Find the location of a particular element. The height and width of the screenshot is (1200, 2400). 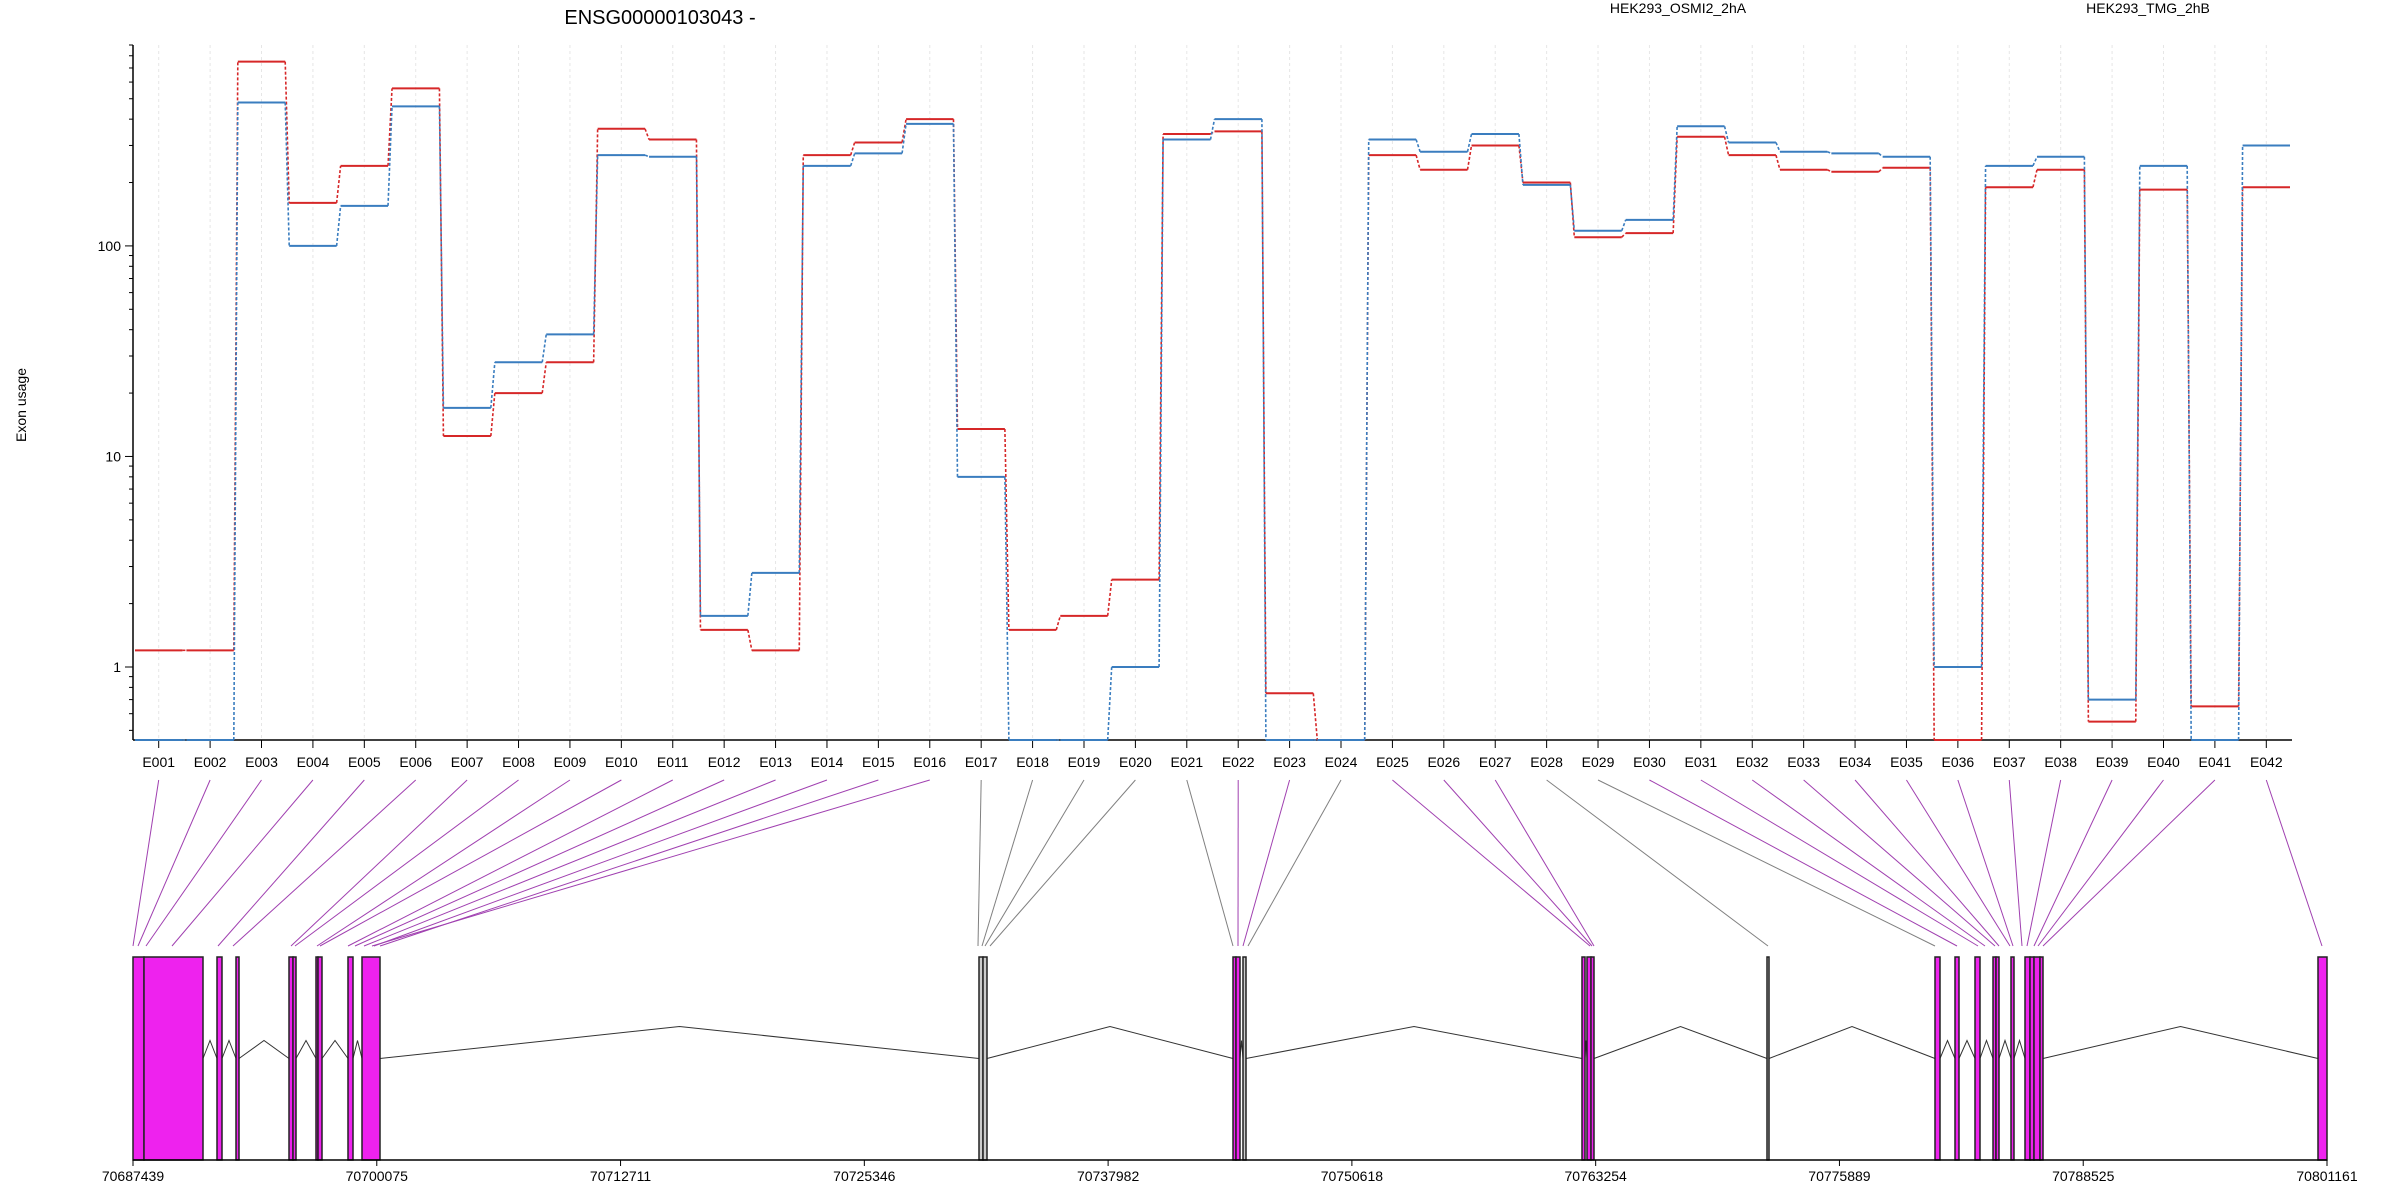

connector-e003 is located at coordinates (203, 863).